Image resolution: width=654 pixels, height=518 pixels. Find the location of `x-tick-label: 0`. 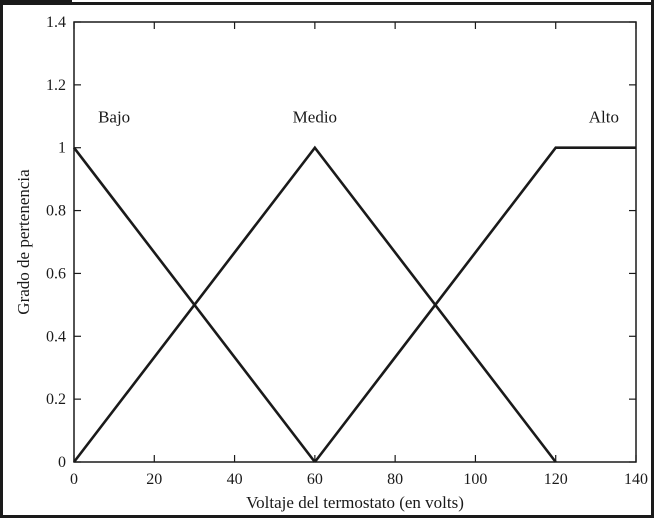

x-tick-label: 0 is located at coordinates (74, 479).